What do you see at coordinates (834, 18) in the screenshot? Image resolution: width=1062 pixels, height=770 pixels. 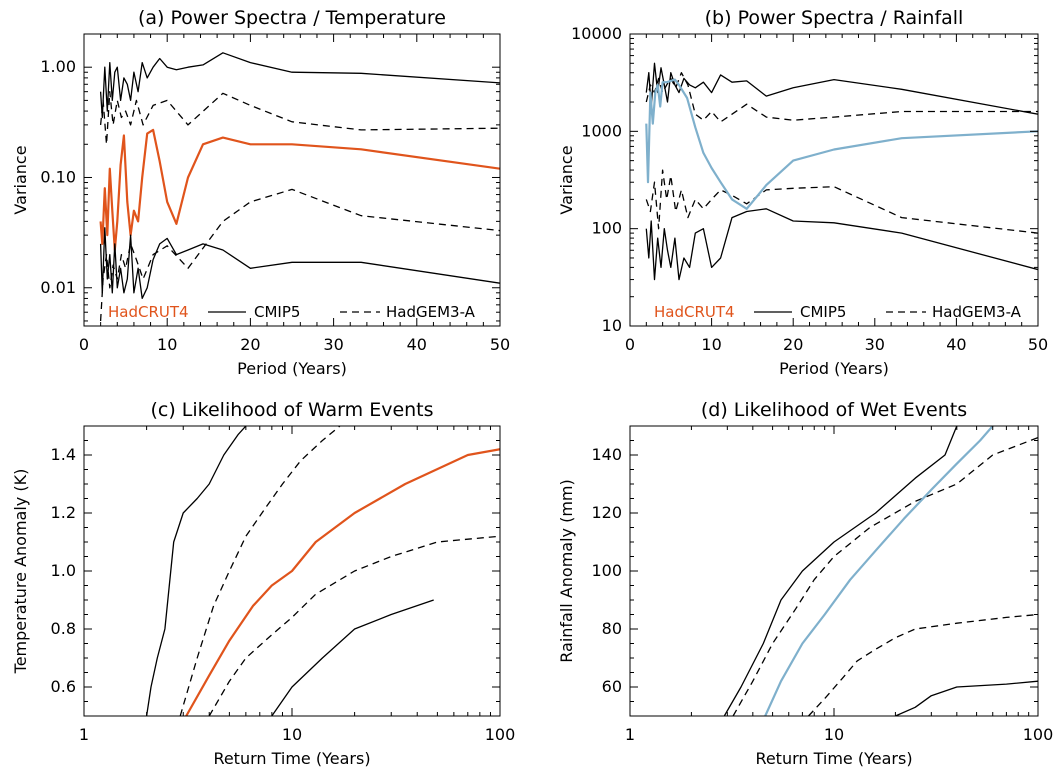 I see `chart-title: (b) Power Spectra / Rainfall` at bounding box center [834, 18].